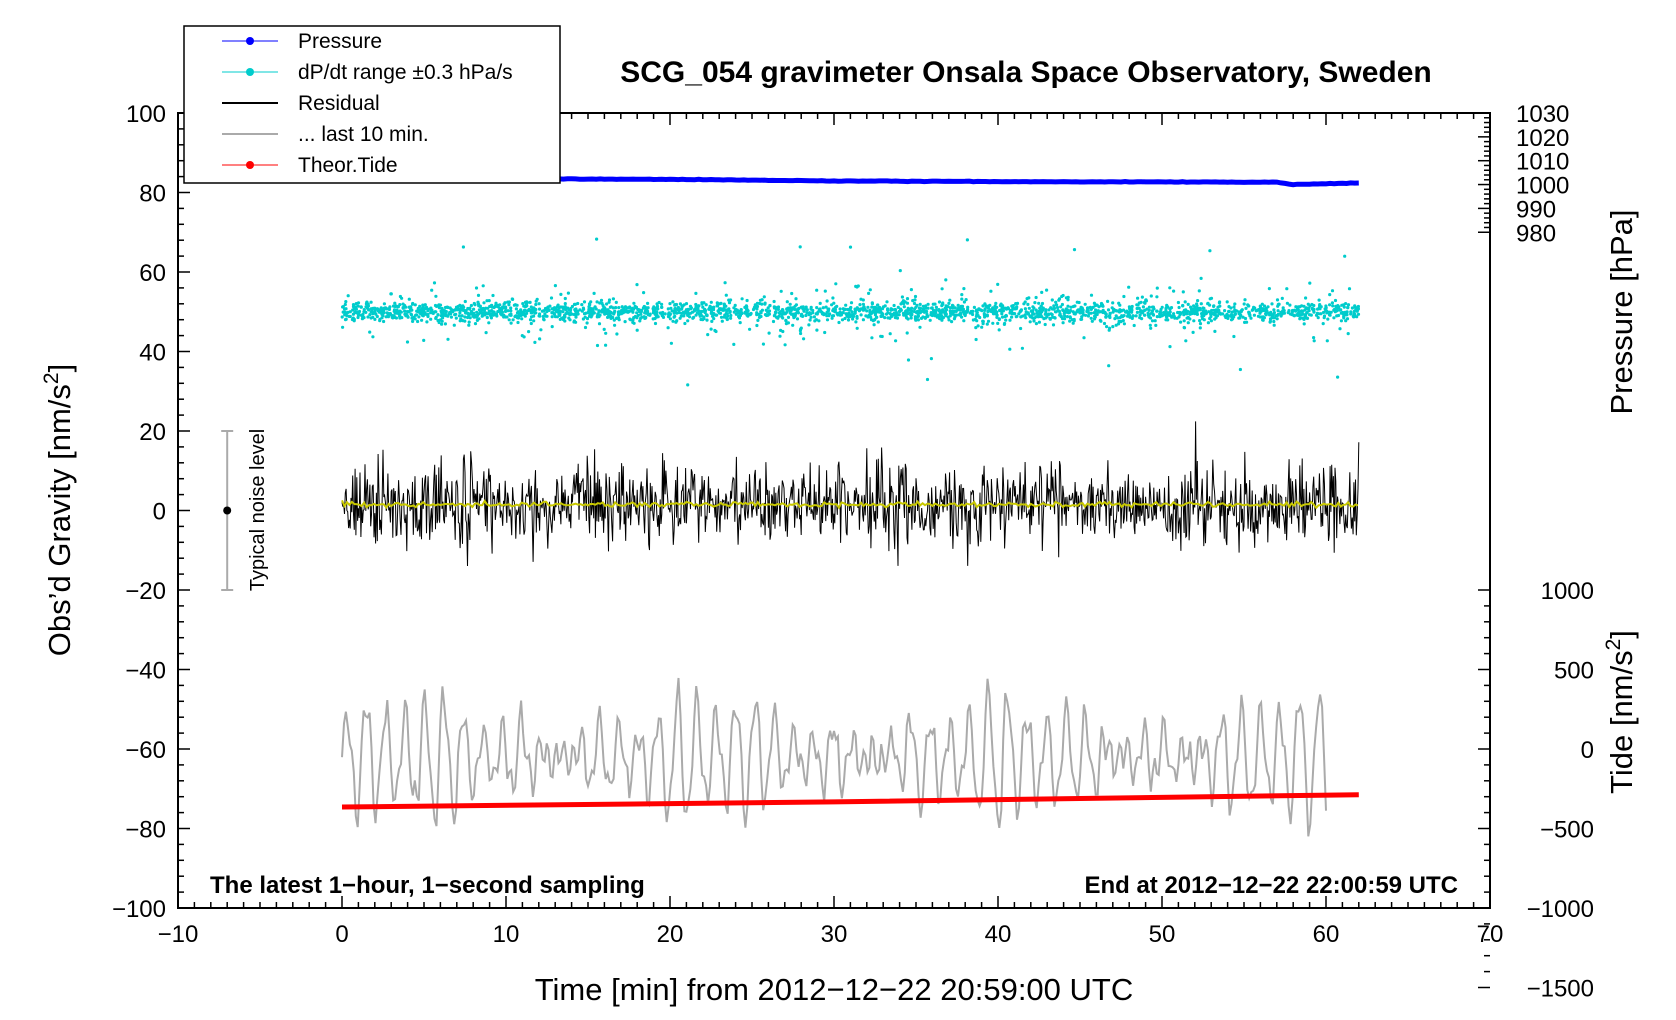 This screenshot has height=1020, width=1676. I want to click on y-tick-label: 100, so click(146, 114).